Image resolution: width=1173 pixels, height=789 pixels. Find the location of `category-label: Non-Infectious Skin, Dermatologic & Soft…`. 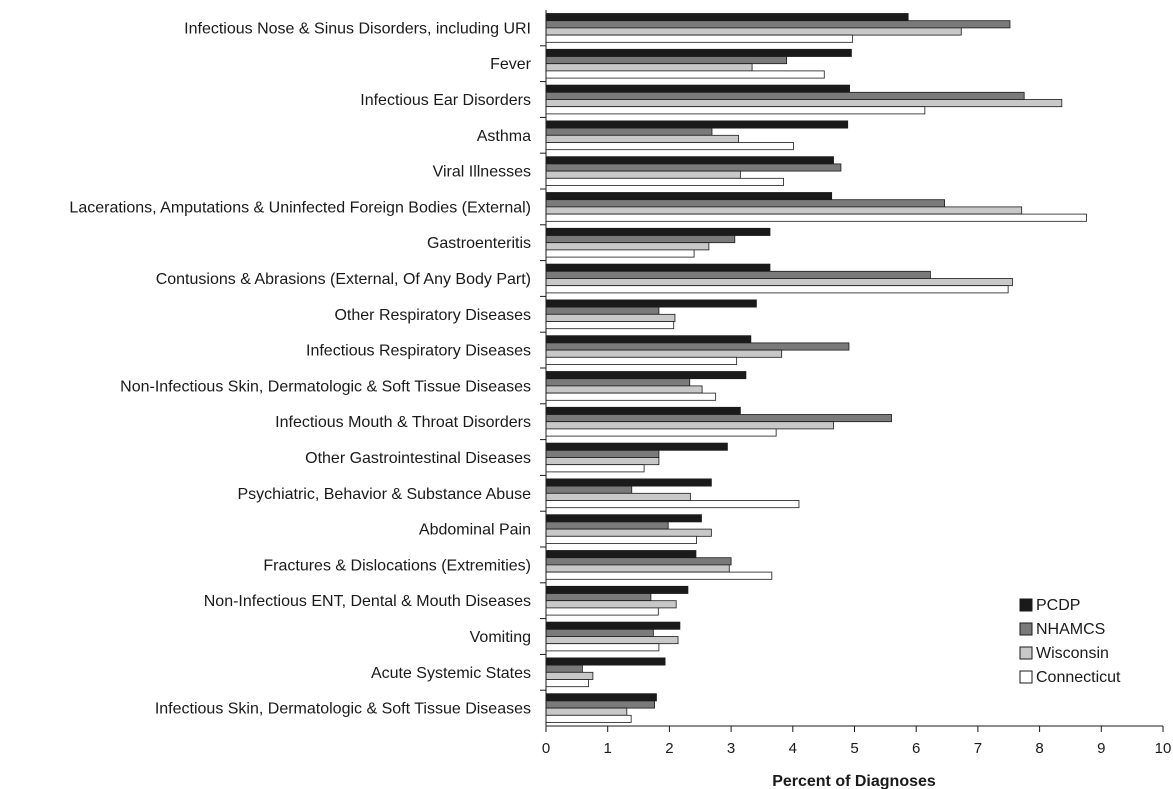

category-label: Non-Infectious Skin, Dermatologic & Soft… is located at coordinates (325, 386).